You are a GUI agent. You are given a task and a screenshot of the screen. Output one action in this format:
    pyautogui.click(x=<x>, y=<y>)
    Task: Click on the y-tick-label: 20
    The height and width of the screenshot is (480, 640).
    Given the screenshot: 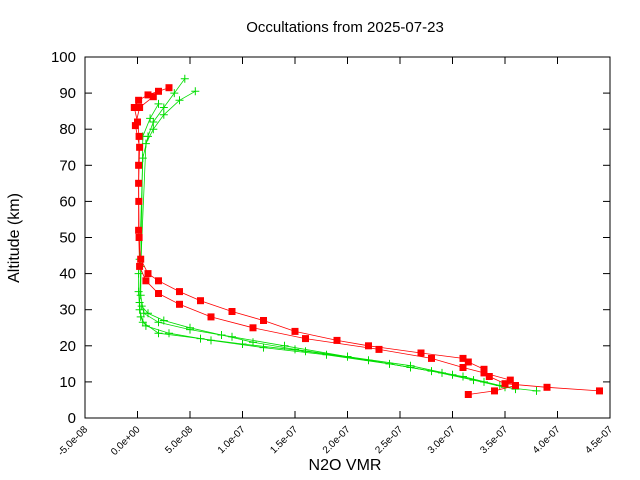 What is the action you would take?
    pyautogui.click(x=67, y=346)
    